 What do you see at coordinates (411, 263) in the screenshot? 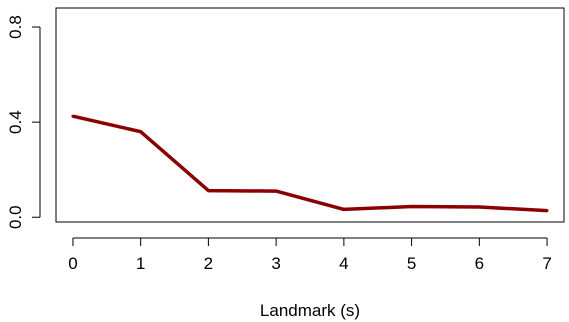
I see `x-tick-label: 5` at bounding box center [411, 263].